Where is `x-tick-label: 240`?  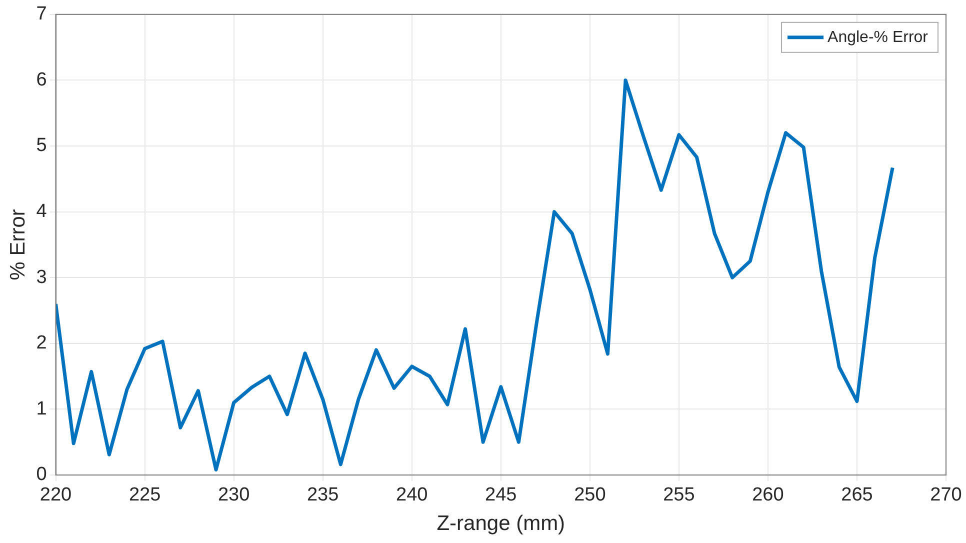
x-tick-label: 240 is located at coordinates (412, 495).